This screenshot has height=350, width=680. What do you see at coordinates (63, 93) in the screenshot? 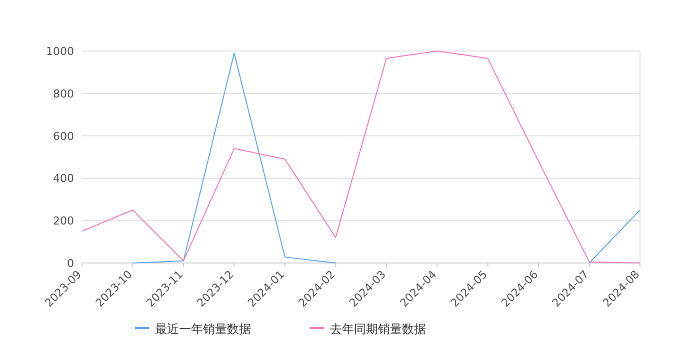
I see `y-tick-label: 800` at bounding box center [63, 93].